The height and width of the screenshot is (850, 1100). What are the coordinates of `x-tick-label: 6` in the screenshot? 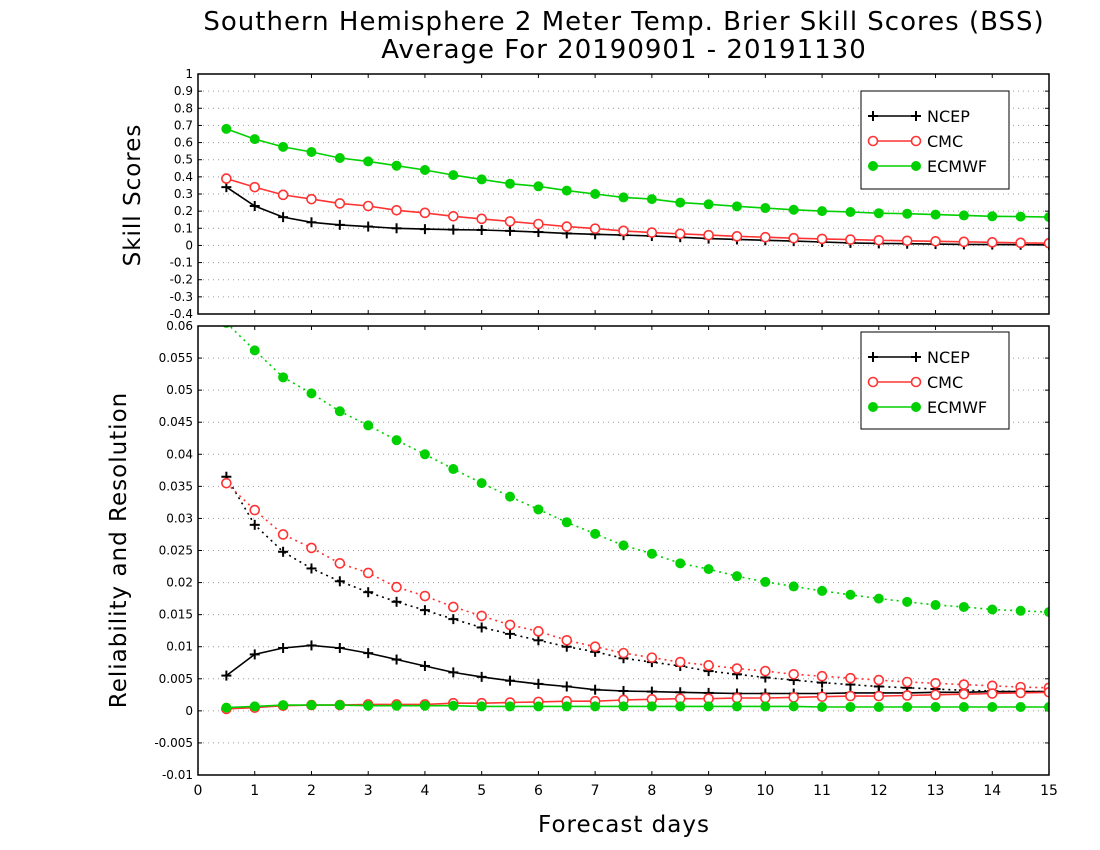 It's located at (538, 791).